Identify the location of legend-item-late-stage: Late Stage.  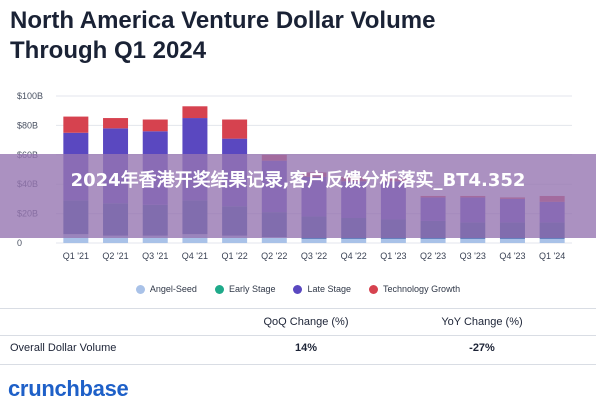
(322, 289).